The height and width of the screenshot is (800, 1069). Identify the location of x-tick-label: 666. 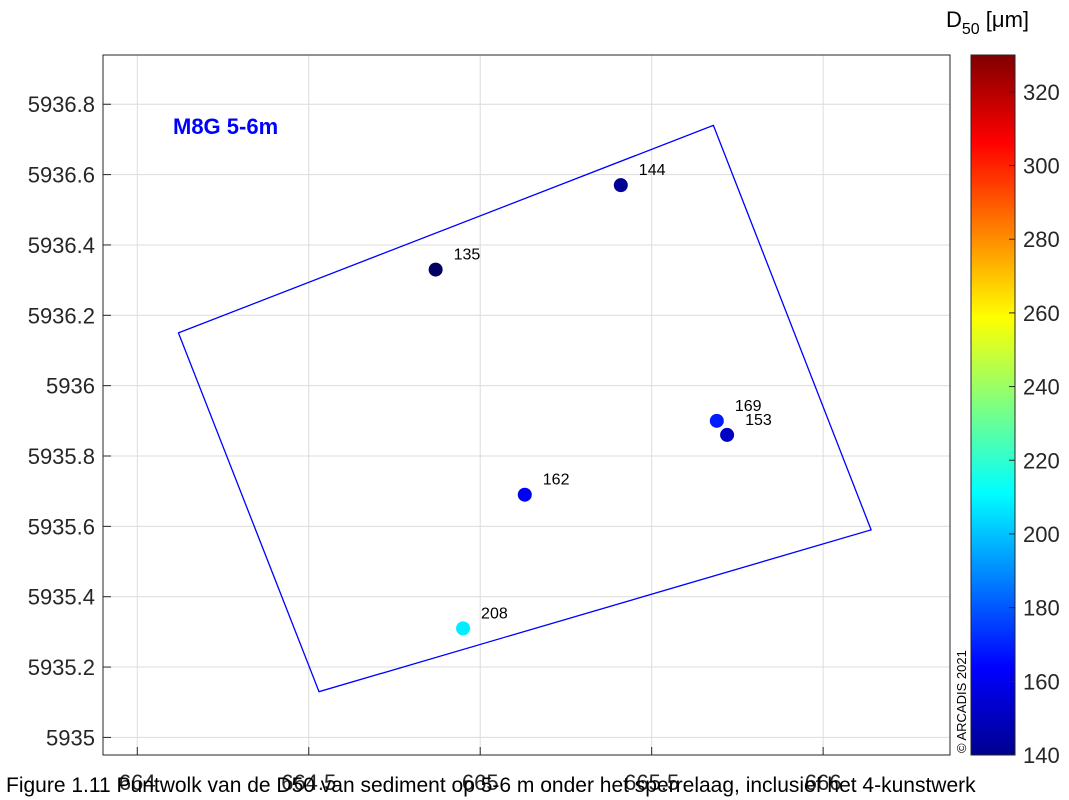
(823, 782).